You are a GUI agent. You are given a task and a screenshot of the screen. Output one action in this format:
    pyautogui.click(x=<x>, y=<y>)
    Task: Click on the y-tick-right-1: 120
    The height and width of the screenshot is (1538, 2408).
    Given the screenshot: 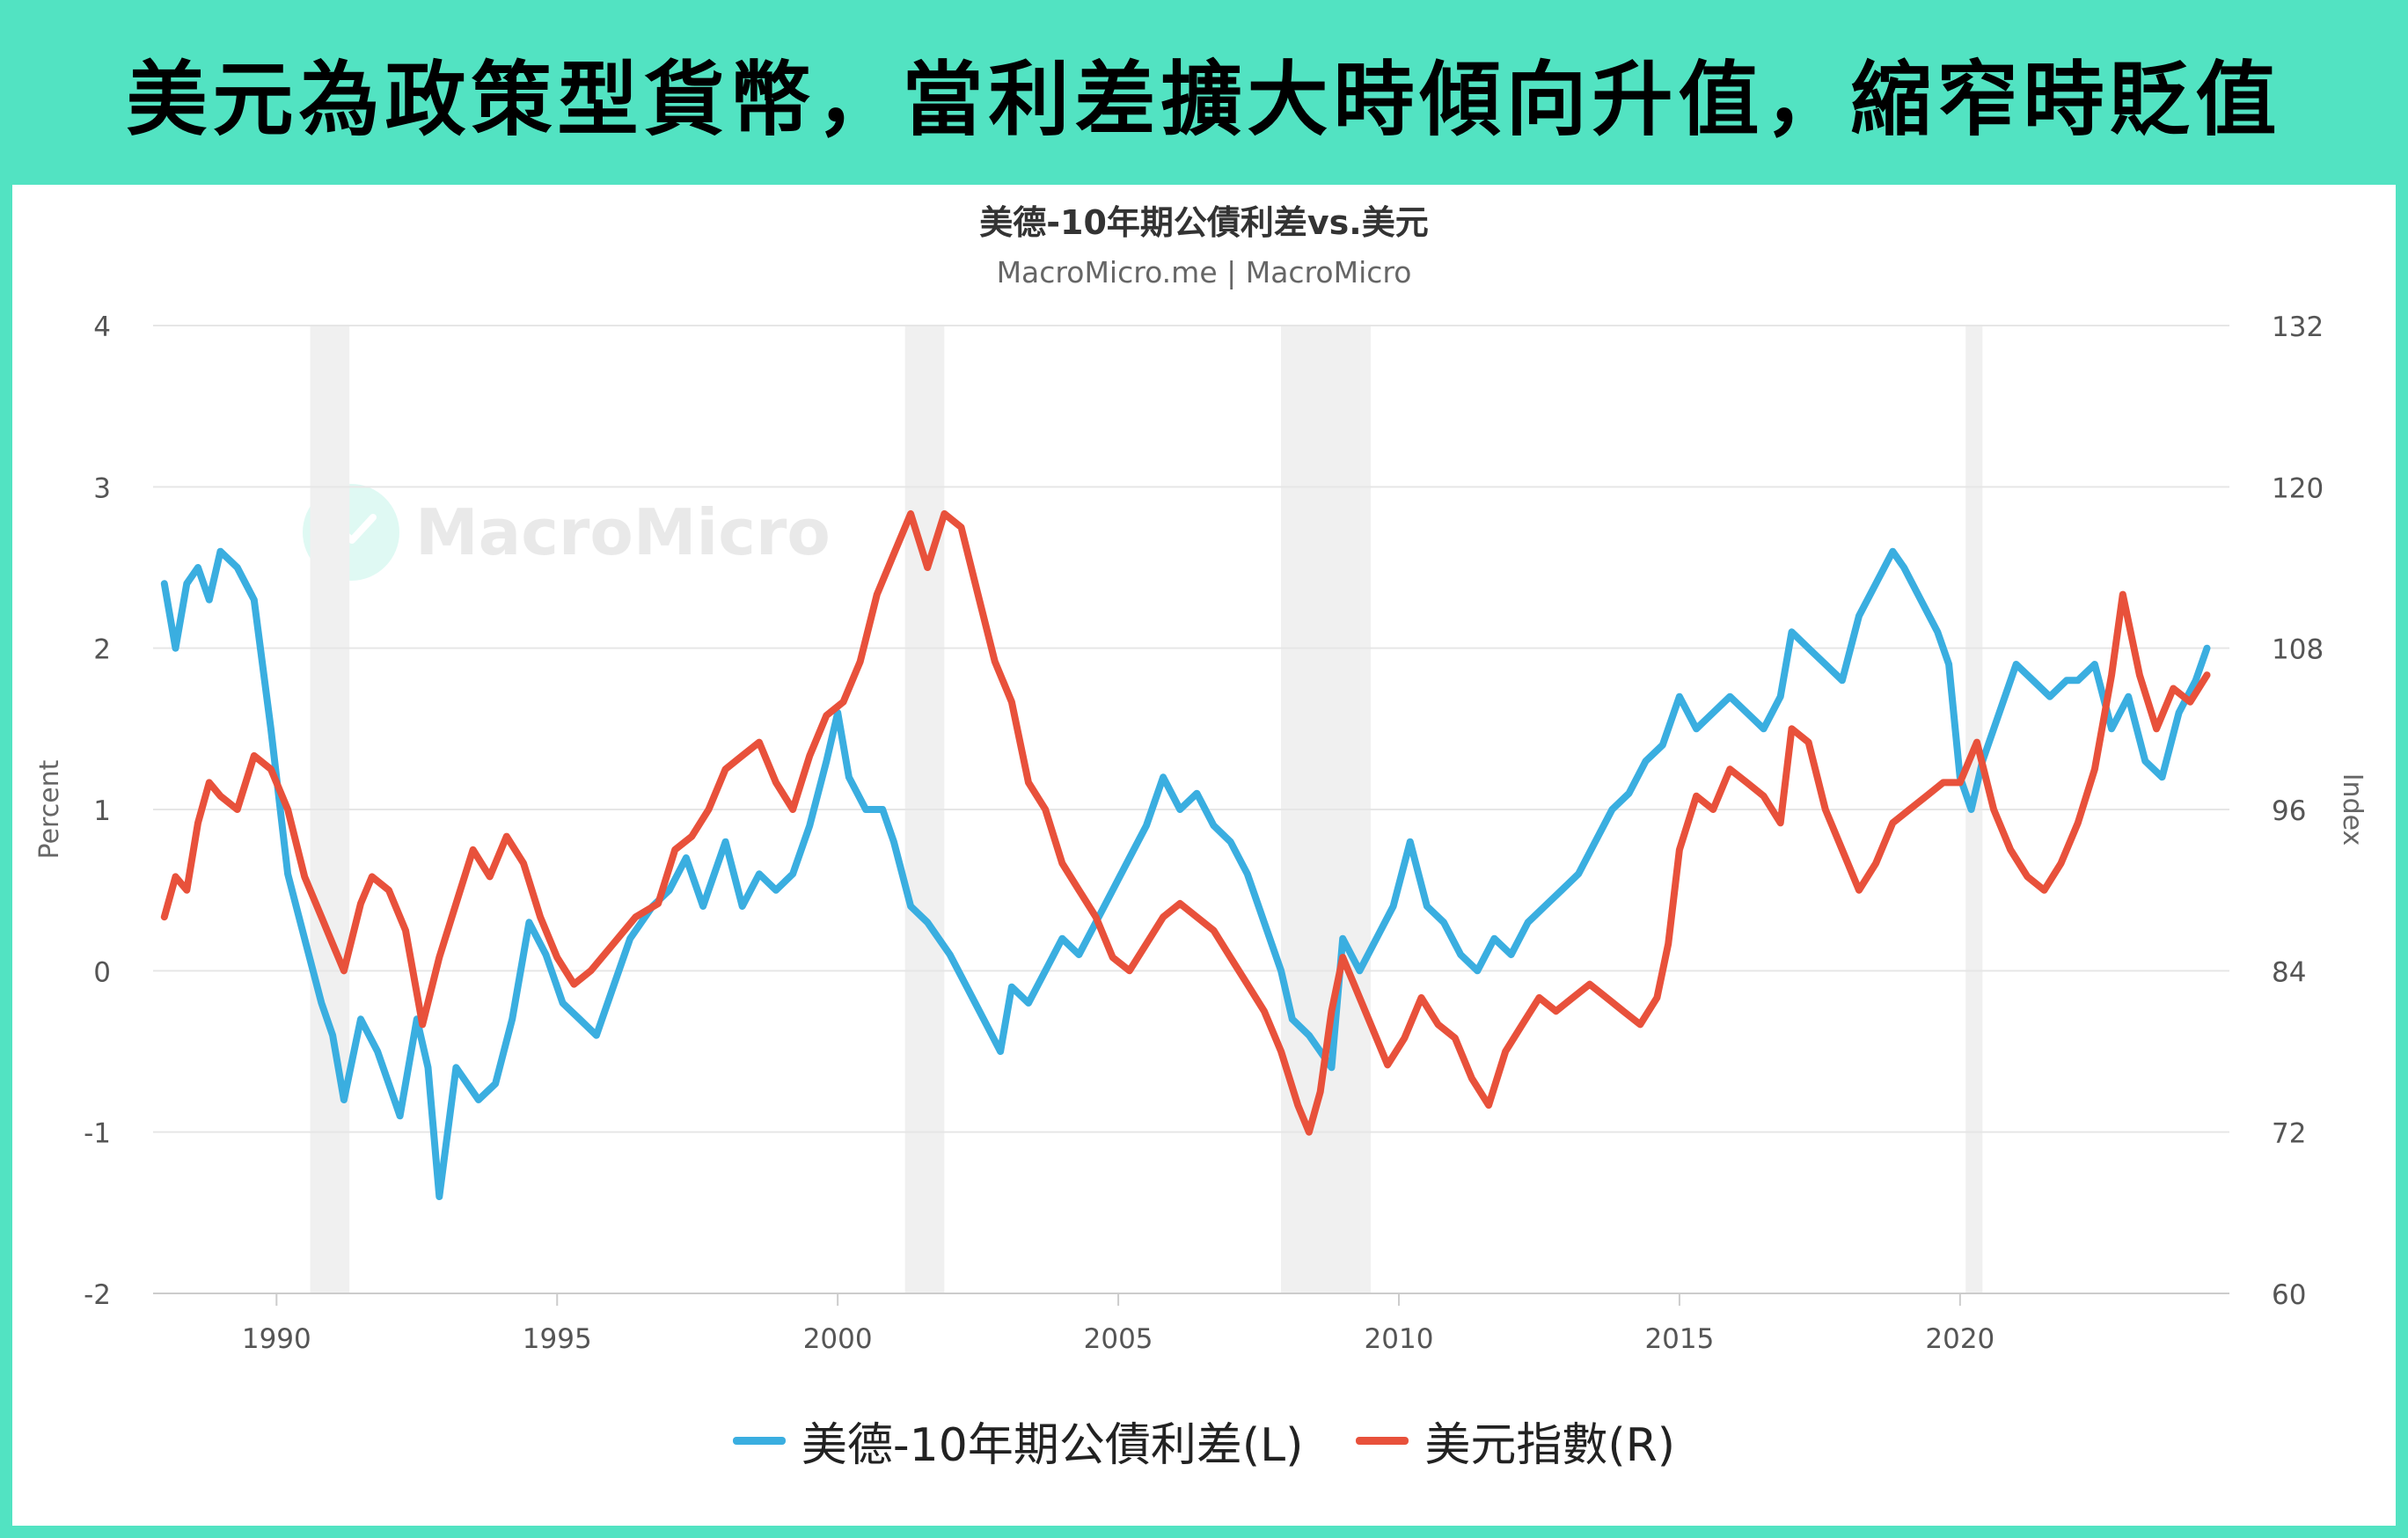 What is the action you would take?
    pyautogui.click(x=2298, y=488)
    